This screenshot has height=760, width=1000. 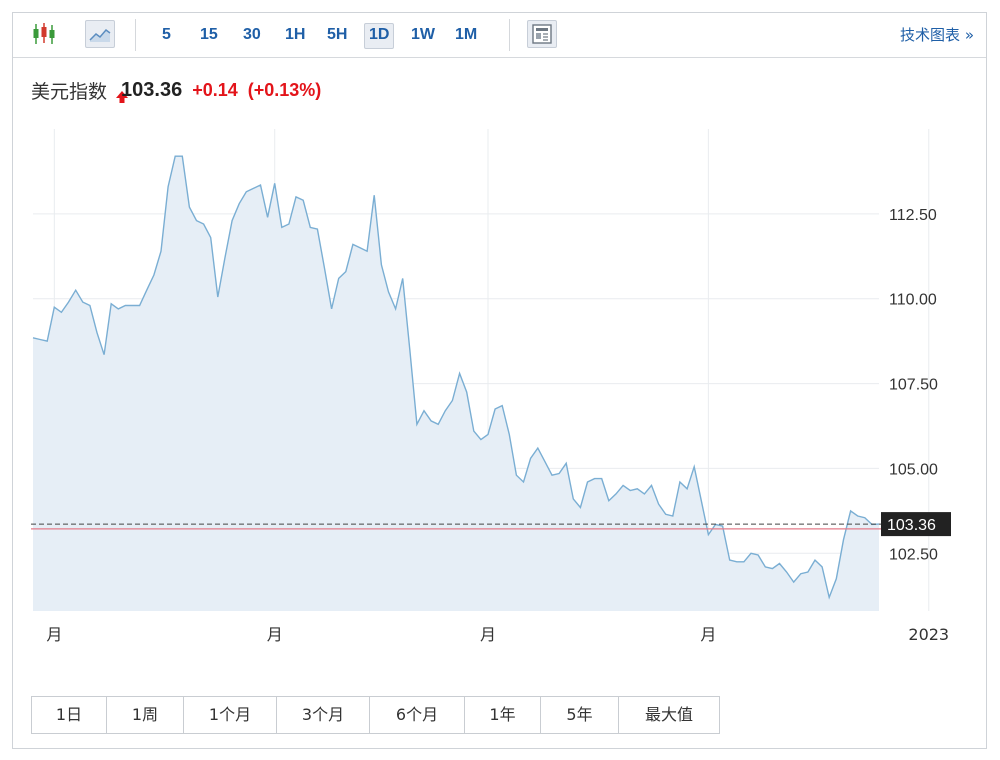 What do you see at coordinates (152, 89) in the screenshot?
I see `last-price: 103.36` at bounding box center [152, 89].